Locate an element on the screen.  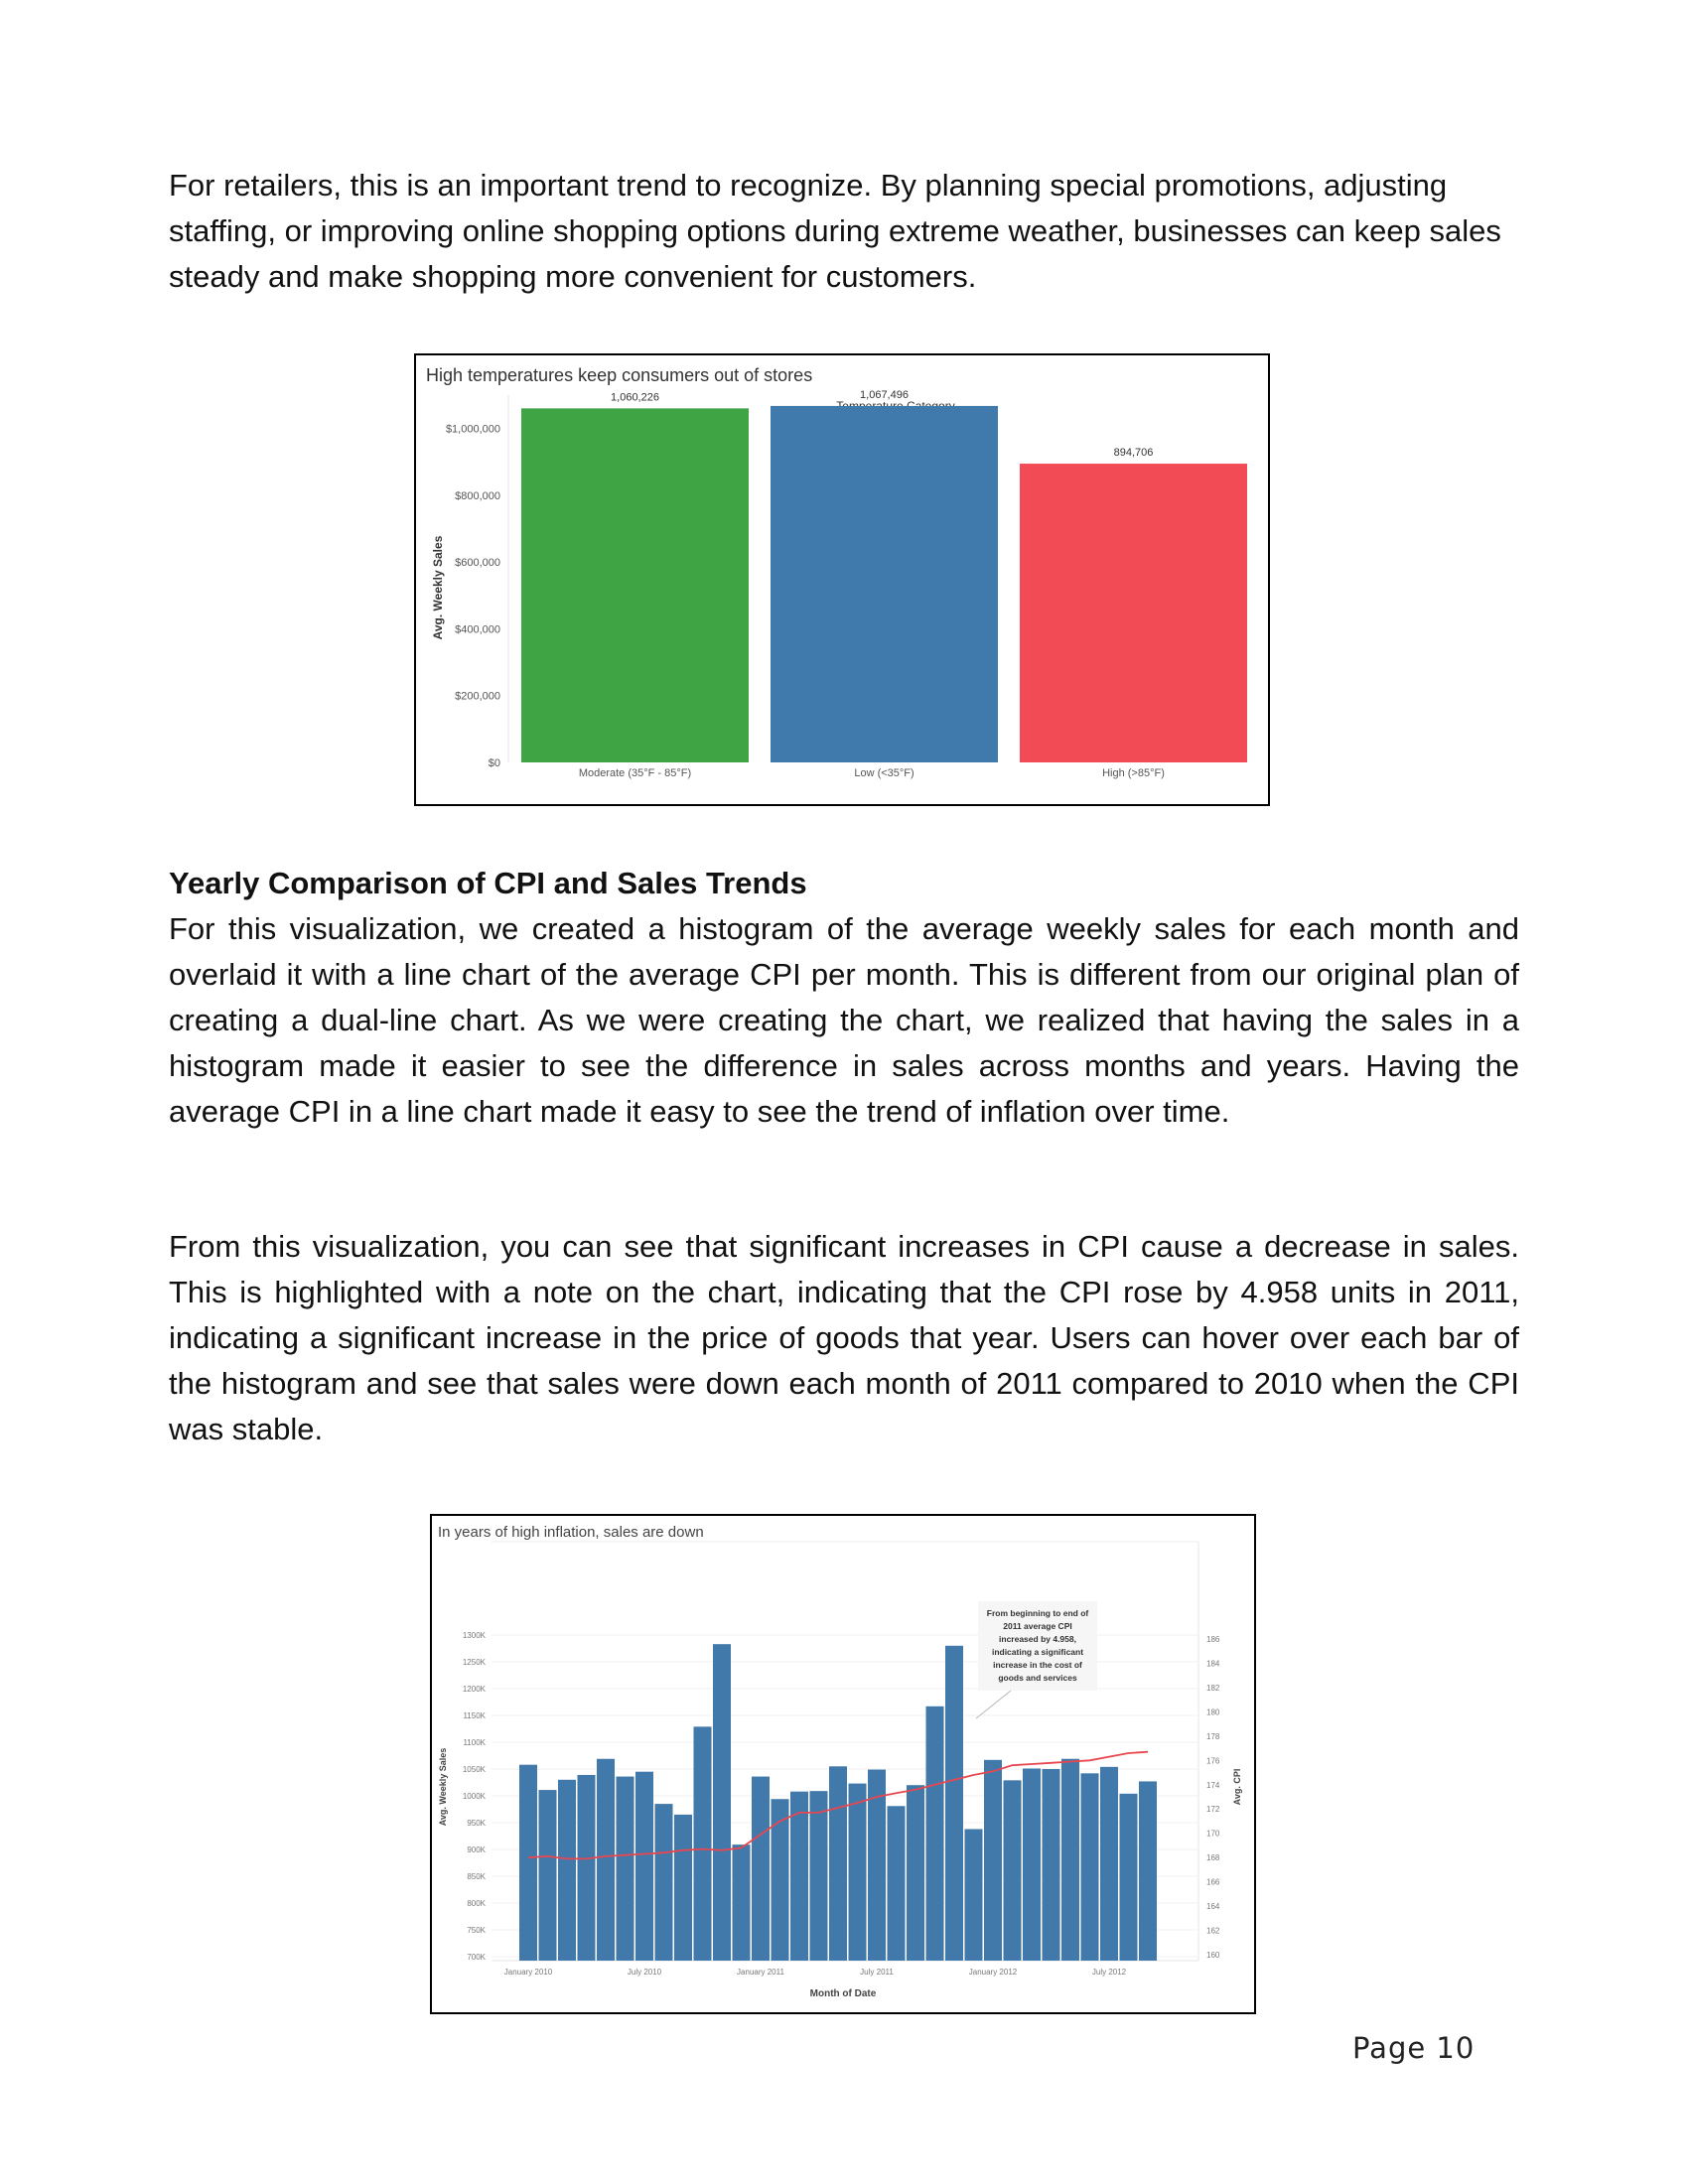
chart2-y2-tick-label: 160 is located at coordinates (1213, 1955).